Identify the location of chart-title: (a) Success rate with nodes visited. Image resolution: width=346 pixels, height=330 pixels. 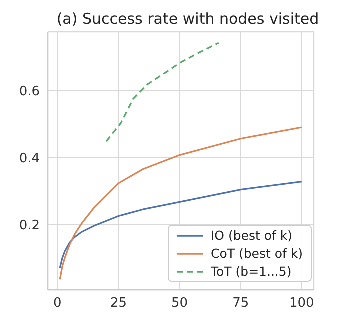
(188, 19).